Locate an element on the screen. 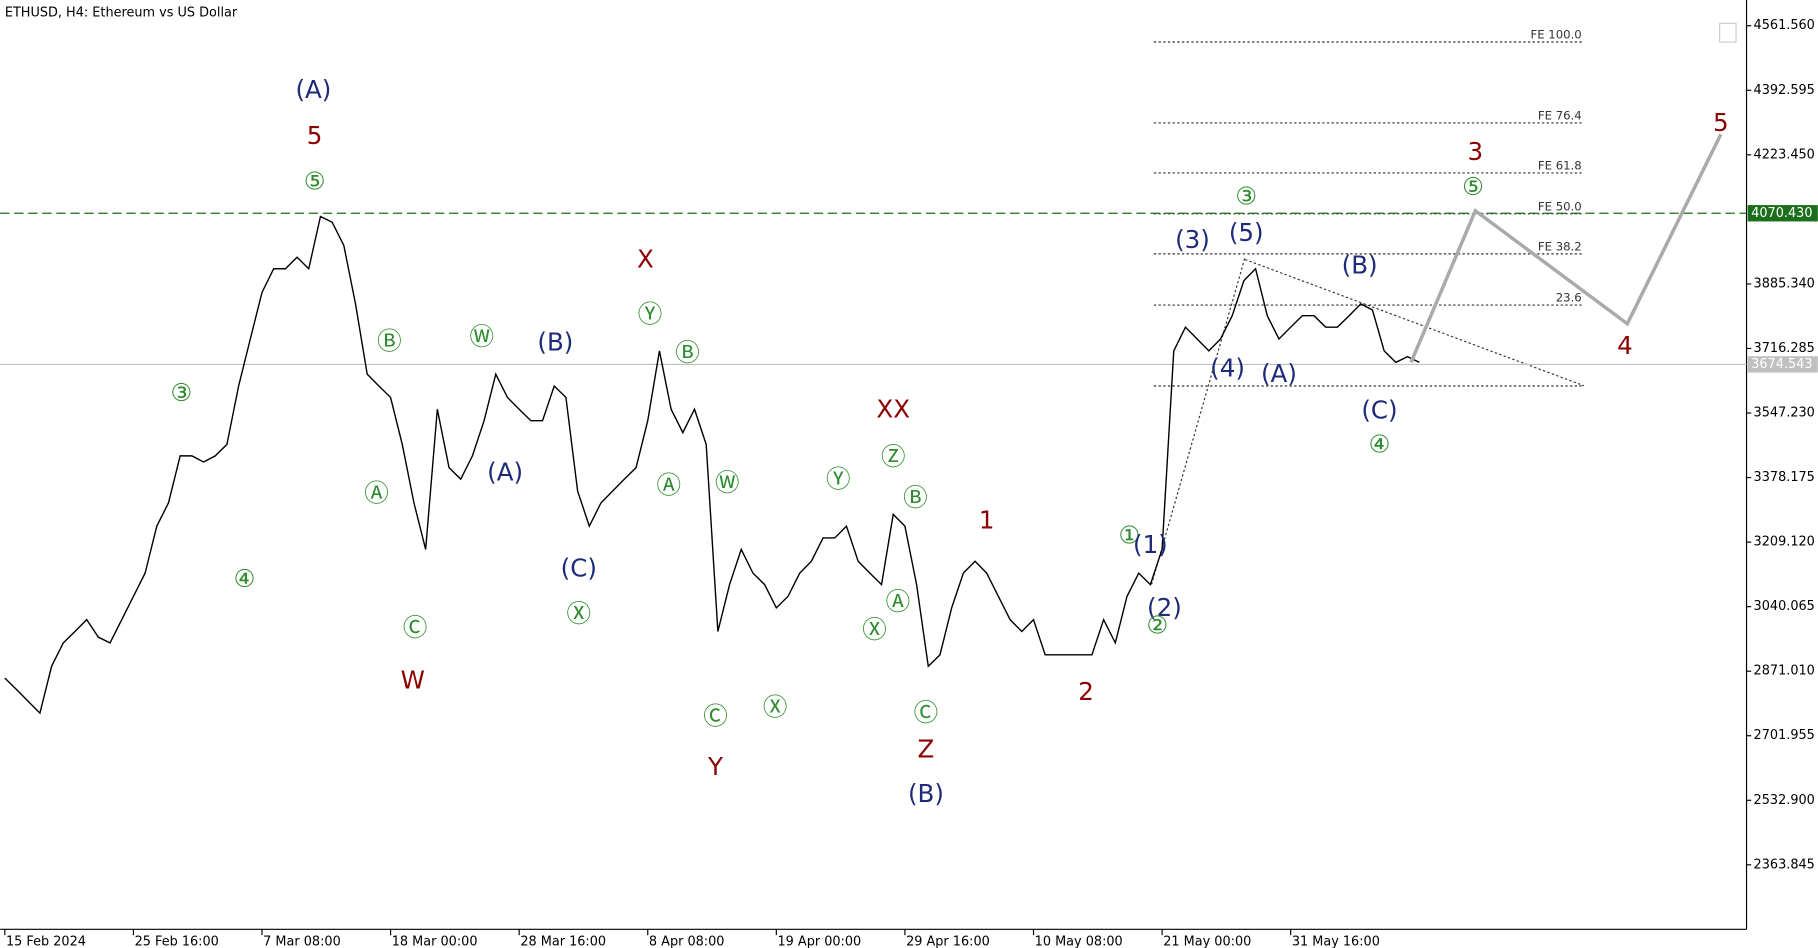  trend-line is located at coordinates (1198, 421).